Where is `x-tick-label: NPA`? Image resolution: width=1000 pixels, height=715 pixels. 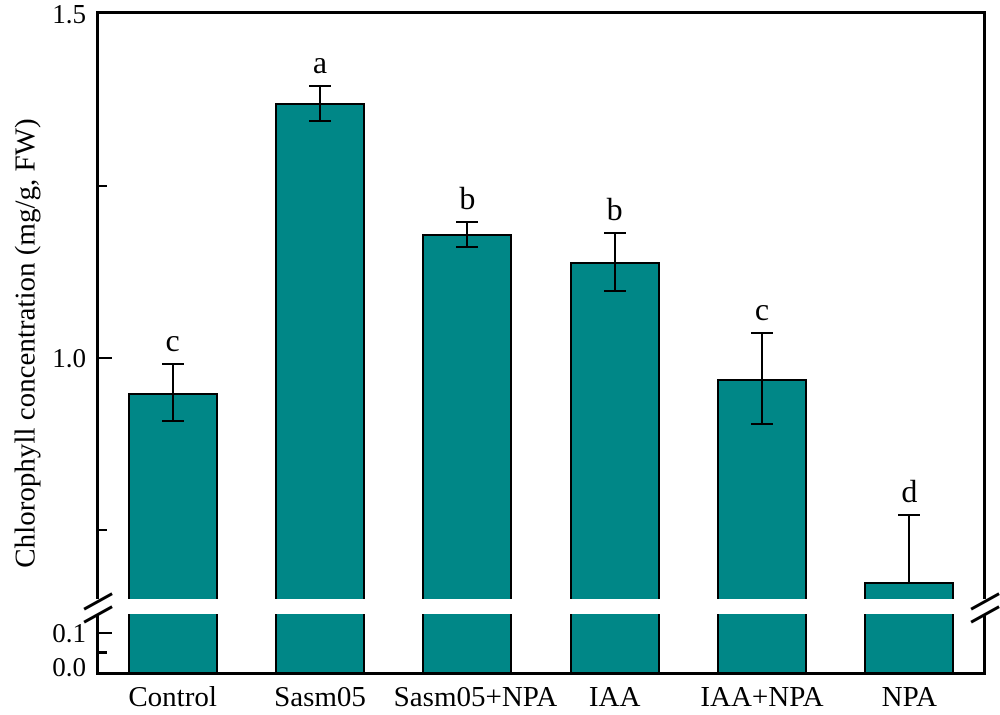
x-tick-label: NPA is located at coordinates (909, 697).